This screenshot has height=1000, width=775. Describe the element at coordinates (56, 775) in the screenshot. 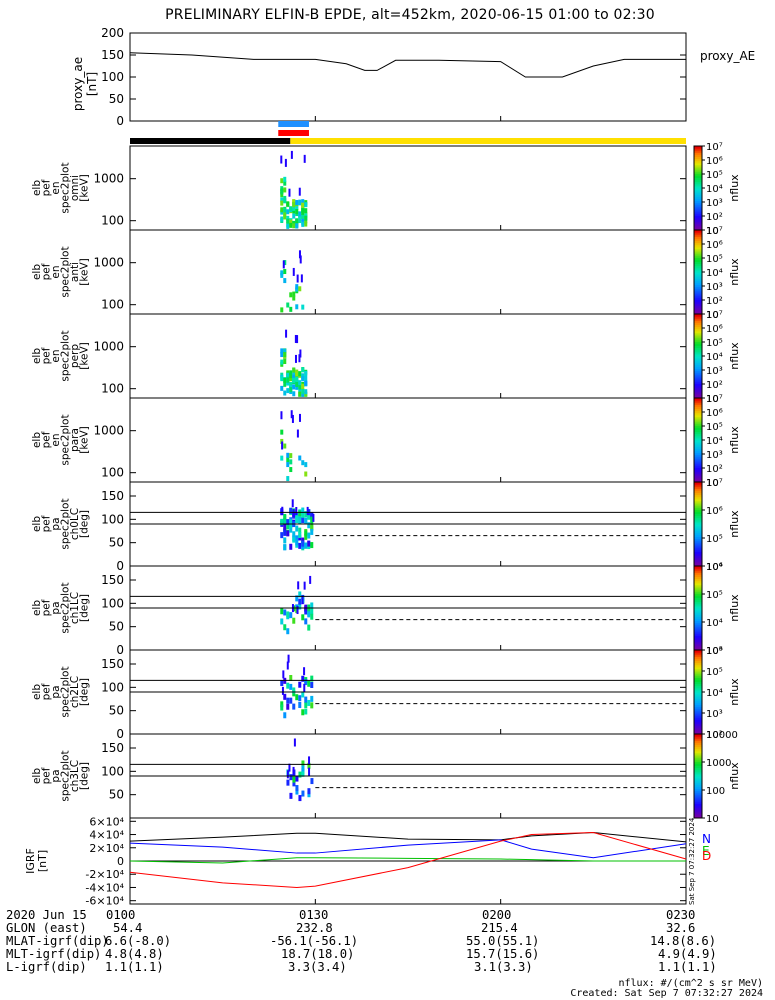

I see `panel-ylabel: pa` at that location.